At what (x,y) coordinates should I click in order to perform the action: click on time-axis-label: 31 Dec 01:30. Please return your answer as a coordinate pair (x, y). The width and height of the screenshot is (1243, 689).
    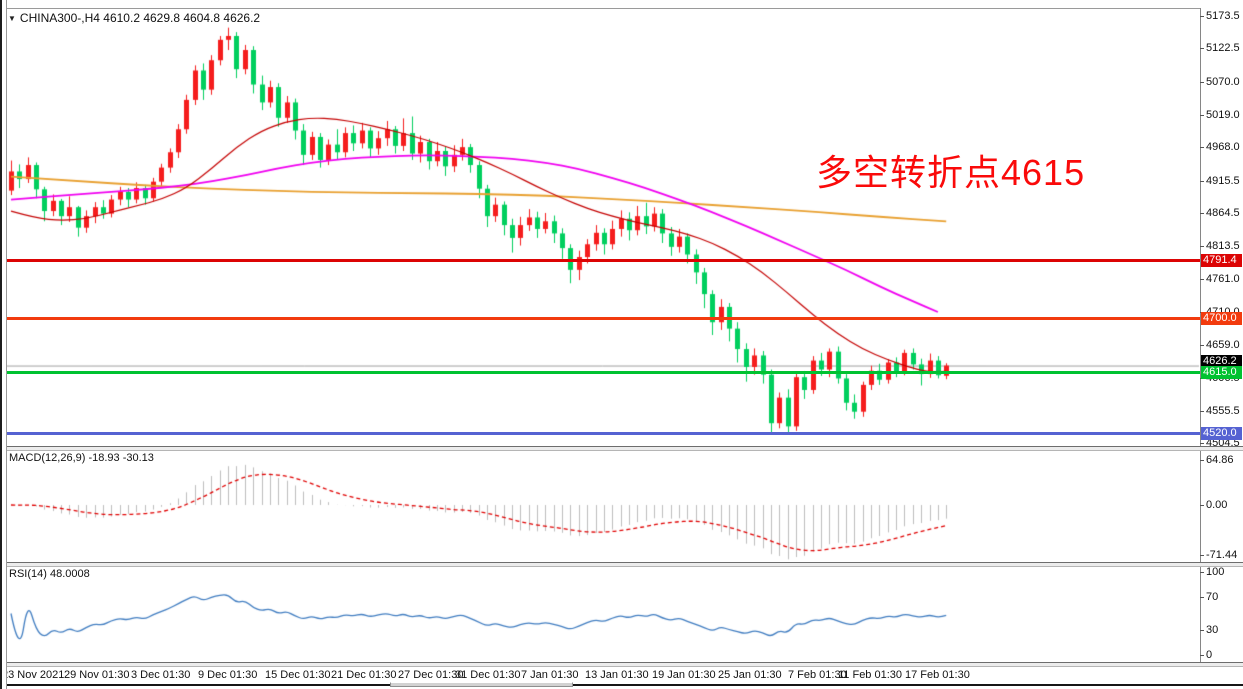
    Looking at the image, I should click on (488, 675).